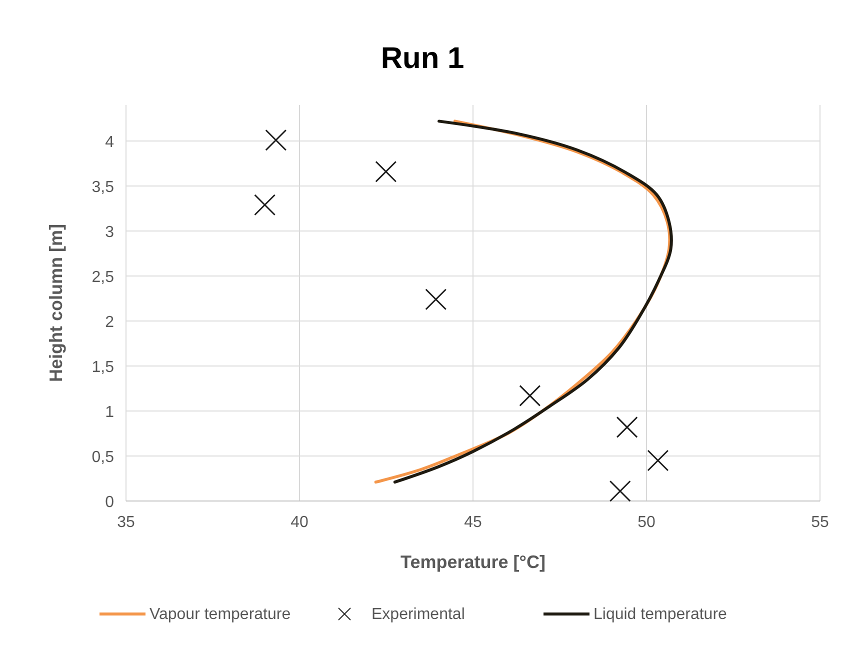  I want to click on x-tick-label: 45, so click(473, 522).